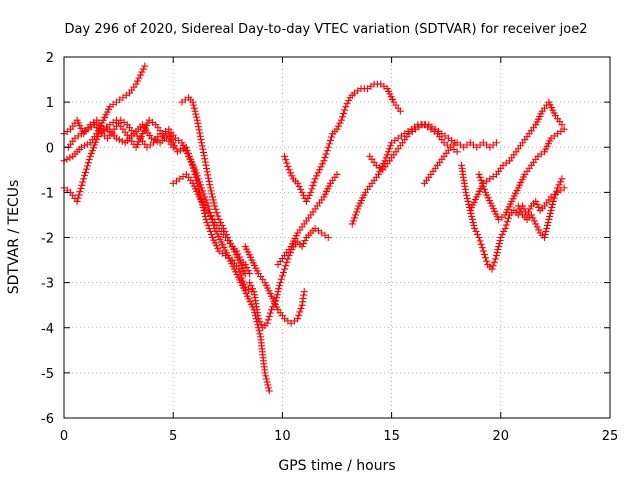  Describe the element at coordinates (289, 278) in the screenshot. I see `series-t7` at that location.